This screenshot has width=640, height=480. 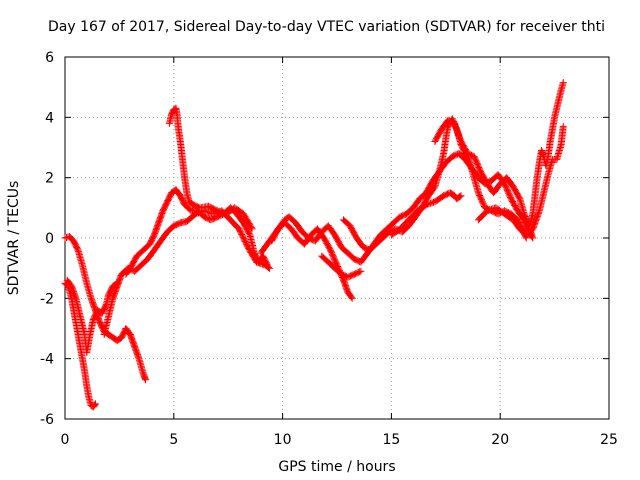 I want to click on y-tick-label: -2, so click(x=47, y=299).